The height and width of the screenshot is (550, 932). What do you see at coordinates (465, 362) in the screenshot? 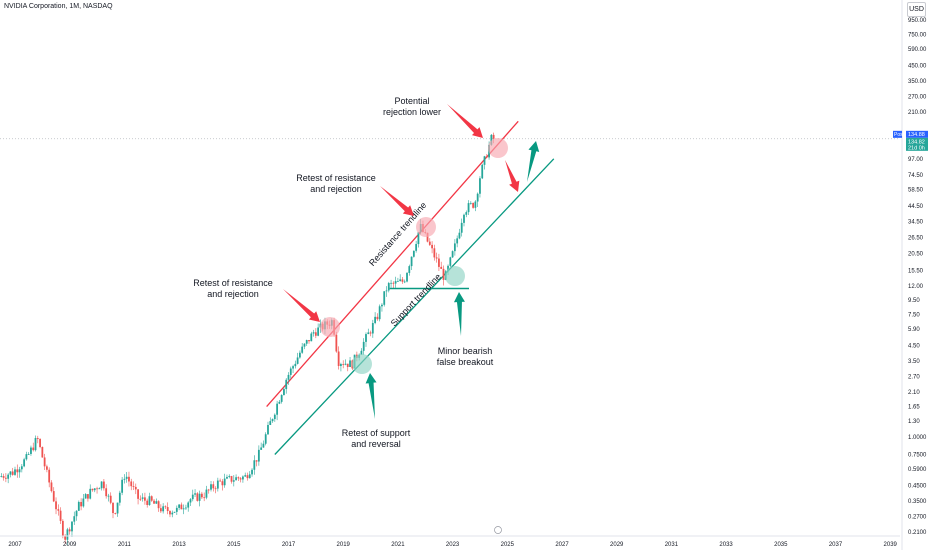
I see `annotation-line: false breakout` at bounding box center [465, 362].